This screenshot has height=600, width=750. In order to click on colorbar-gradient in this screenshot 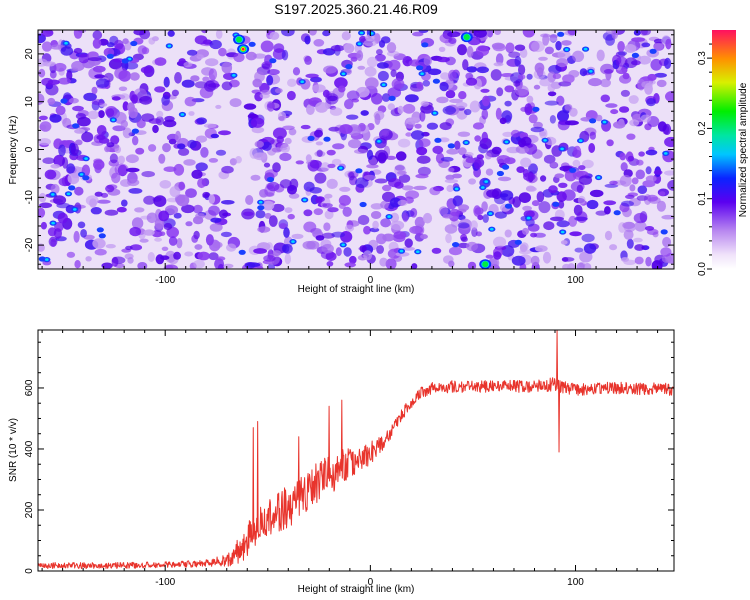, I will do `click(724, 149)`.